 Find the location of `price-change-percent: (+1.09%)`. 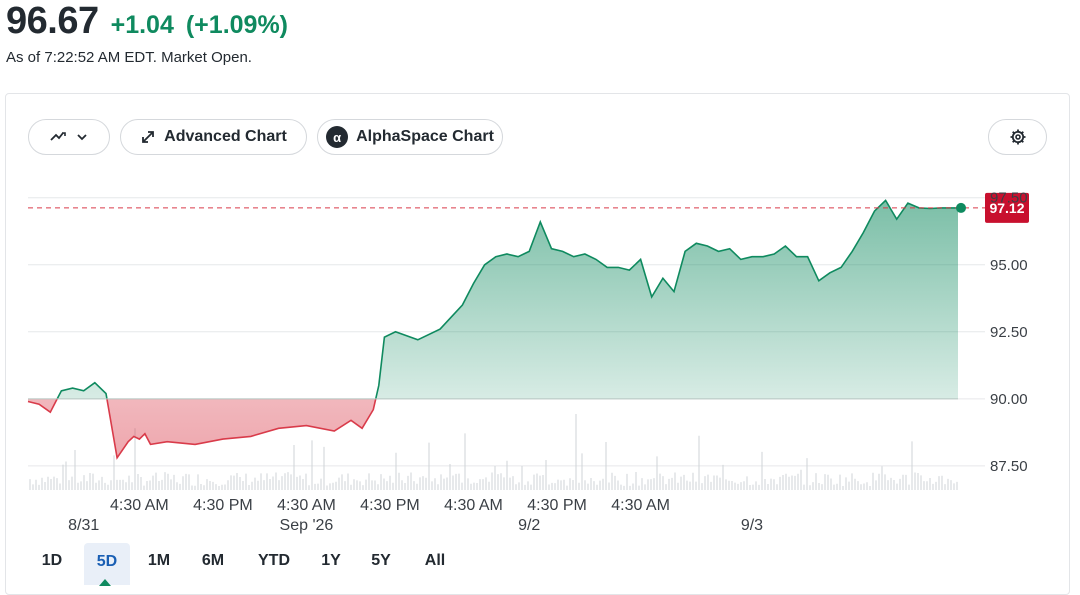

price-change-percent: (+1.09%) is located at coordinates (236, 25).